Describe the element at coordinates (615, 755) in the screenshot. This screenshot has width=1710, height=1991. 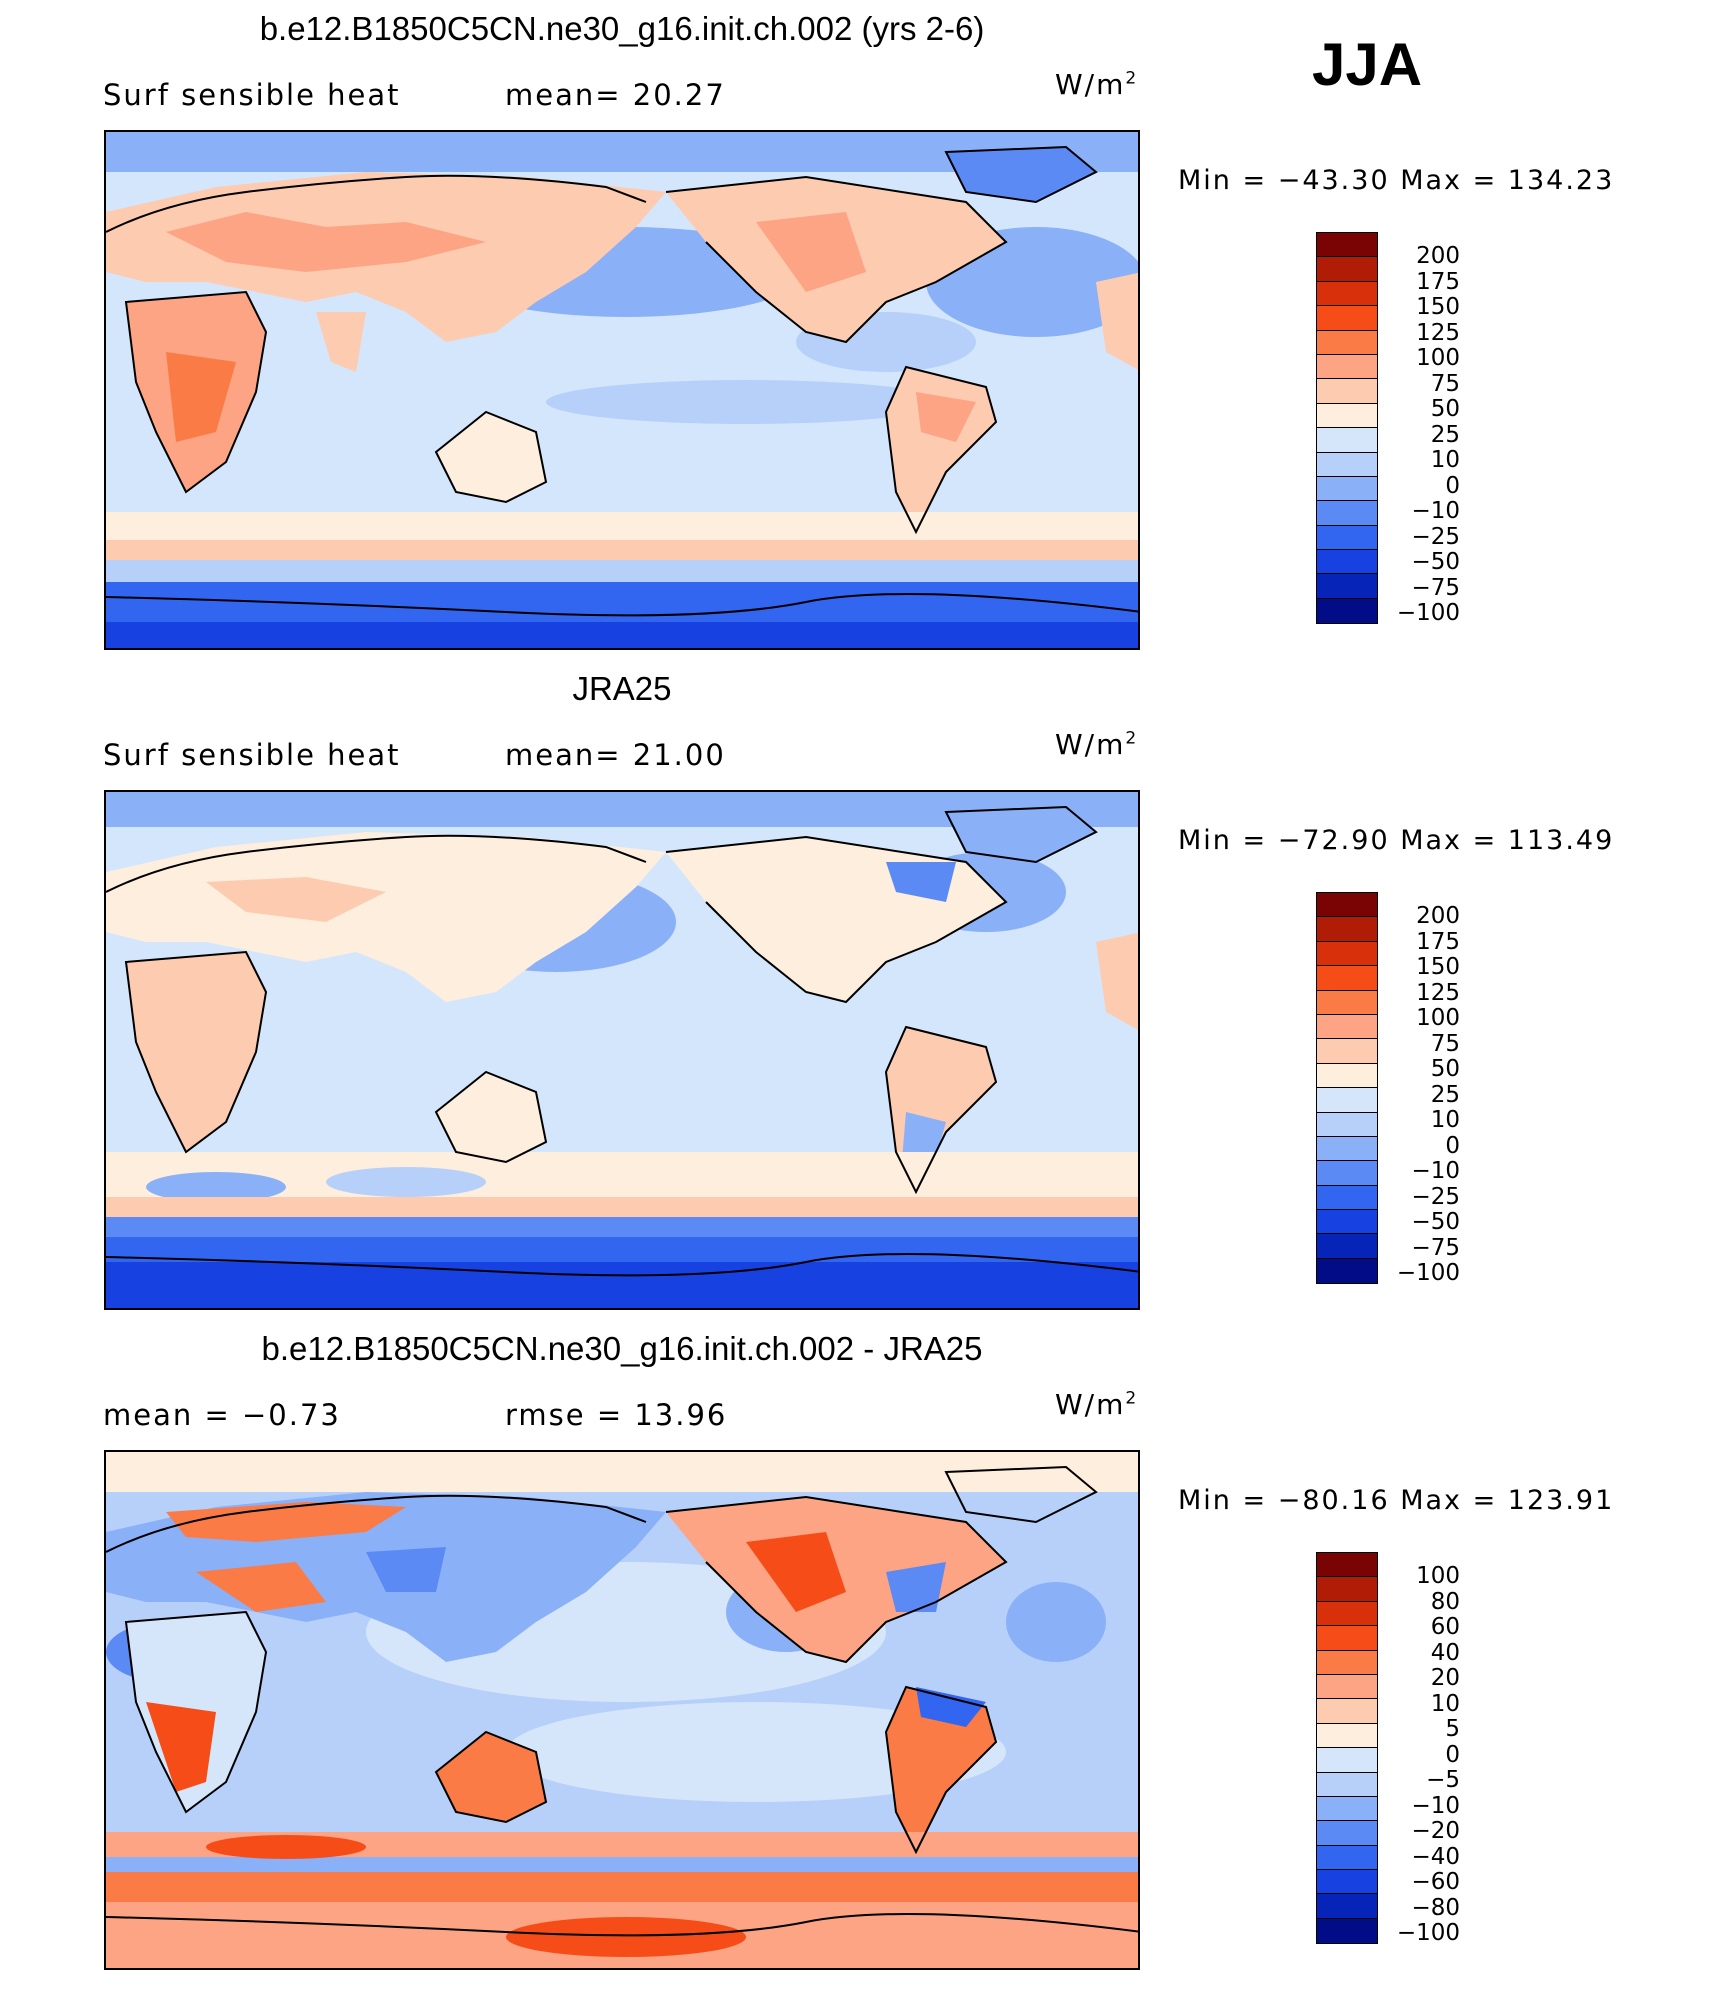
I see `mean-label: mean= 21.00` at that location.